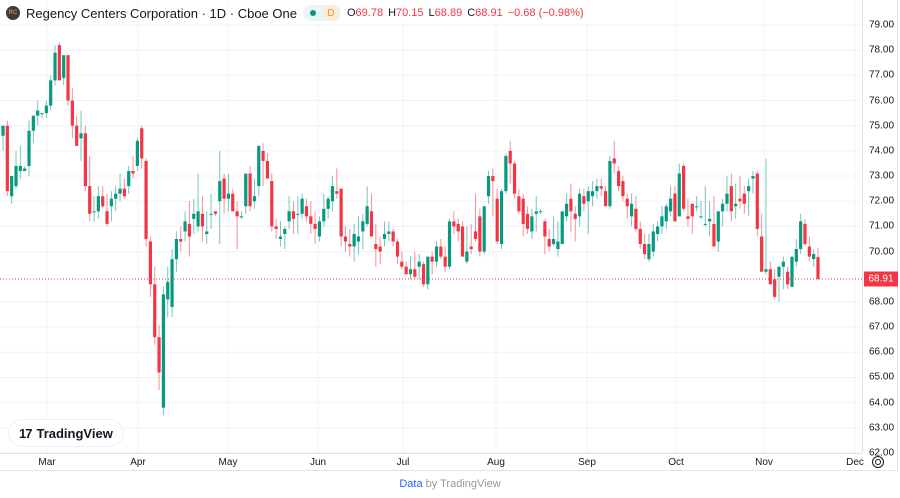 The height and width of the screenshot is (498, 900). I want to click on tradingview-mark-icon: 17, so click(26, 433).